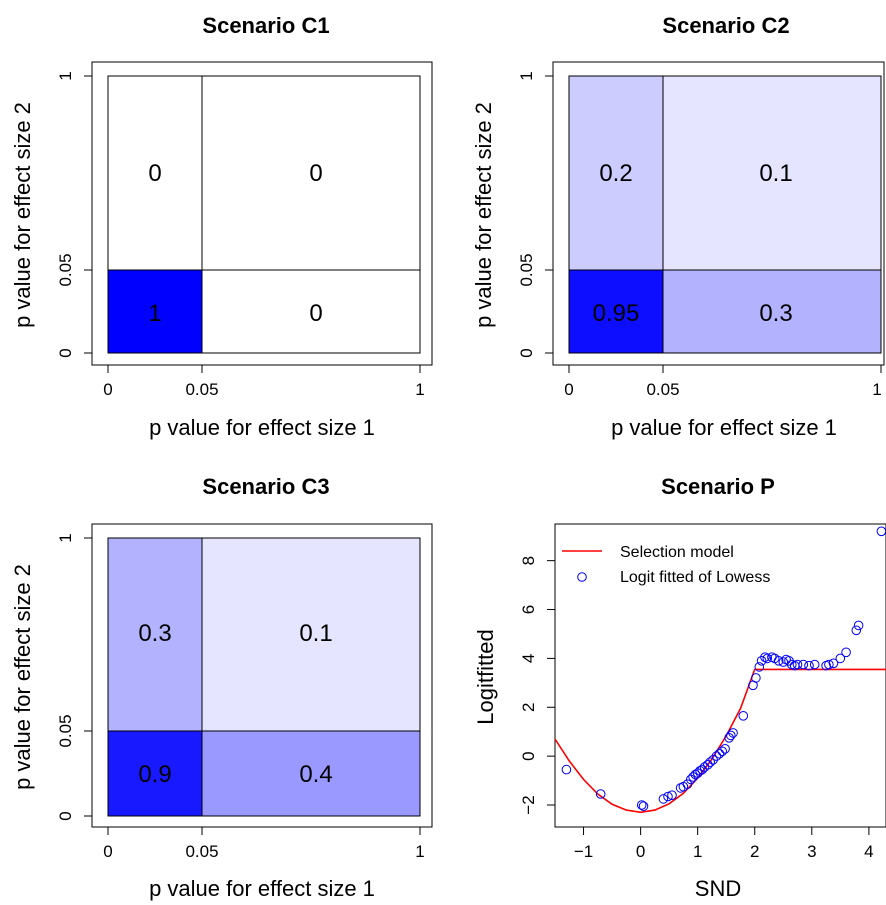 This screenshot has height=905, width=886. What do you see at coordinates (528, 560) in the screenshot?
I see `y-tick-label: 8` at bounding box center [528, 560].